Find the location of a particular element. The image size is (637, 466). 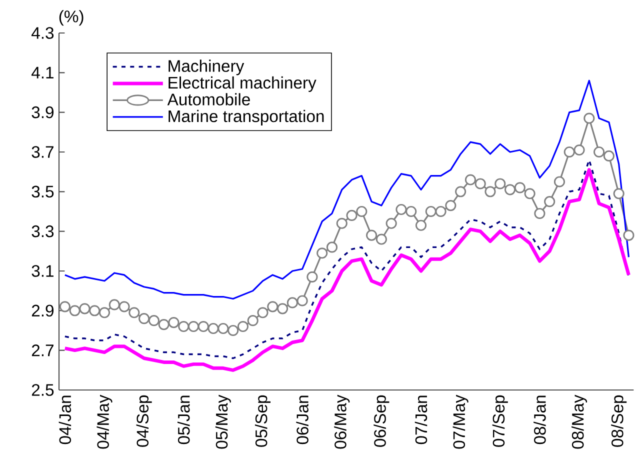

y-tick-label: 4.3 is located at coordinates (43, 33).